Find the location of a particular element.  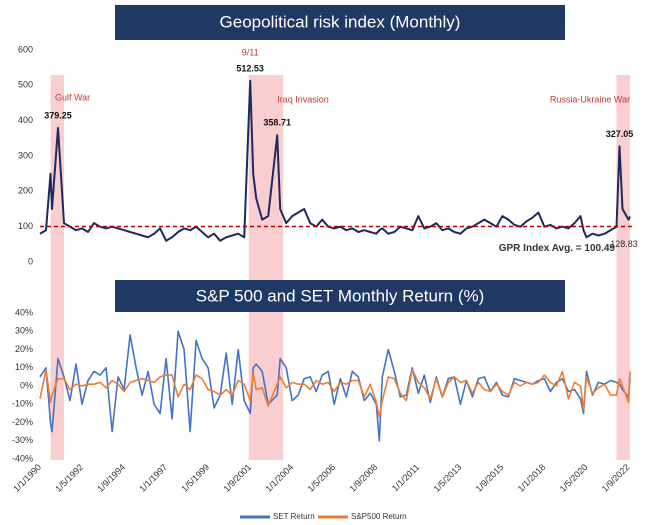

y-tick-label: 20% is located at coordinates (24, 349).